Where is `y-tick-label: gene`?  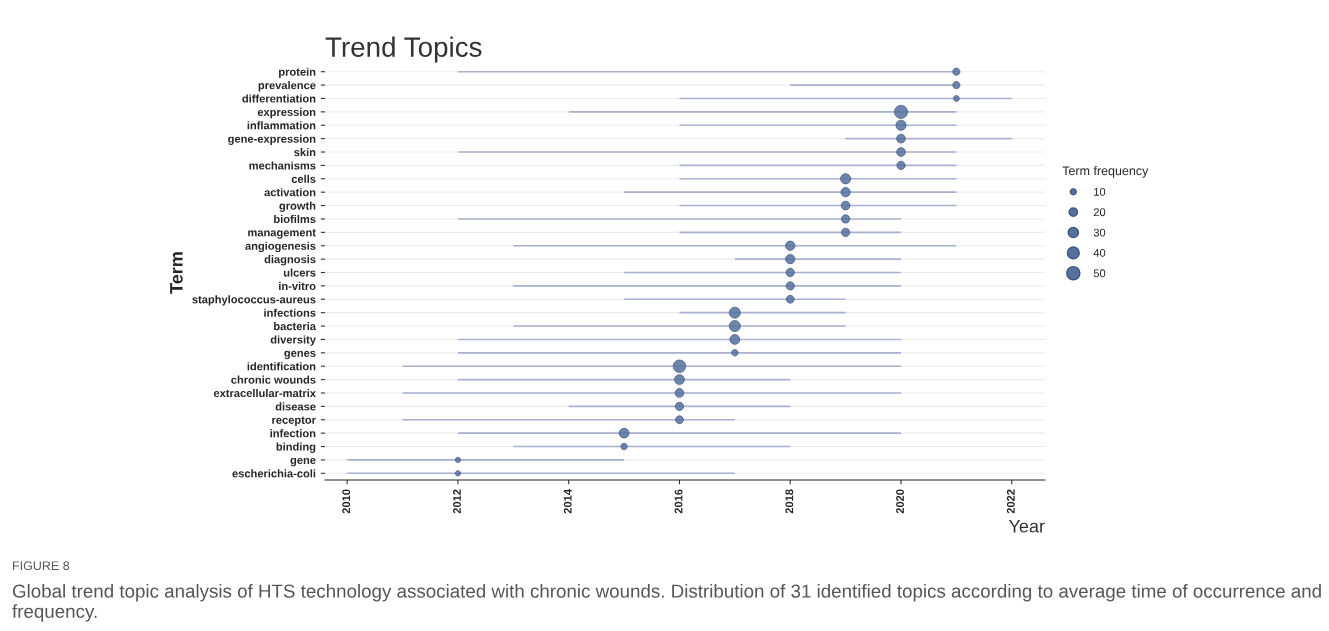 y-tick-label: gene is located at coordinates (303, 462).